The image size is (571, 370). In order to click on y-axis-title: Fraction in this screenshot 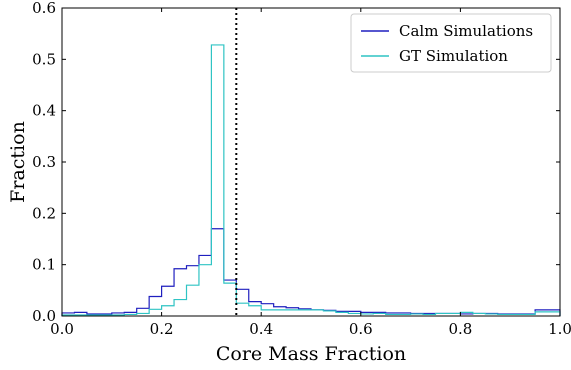, I will do `click(18, 162)`.